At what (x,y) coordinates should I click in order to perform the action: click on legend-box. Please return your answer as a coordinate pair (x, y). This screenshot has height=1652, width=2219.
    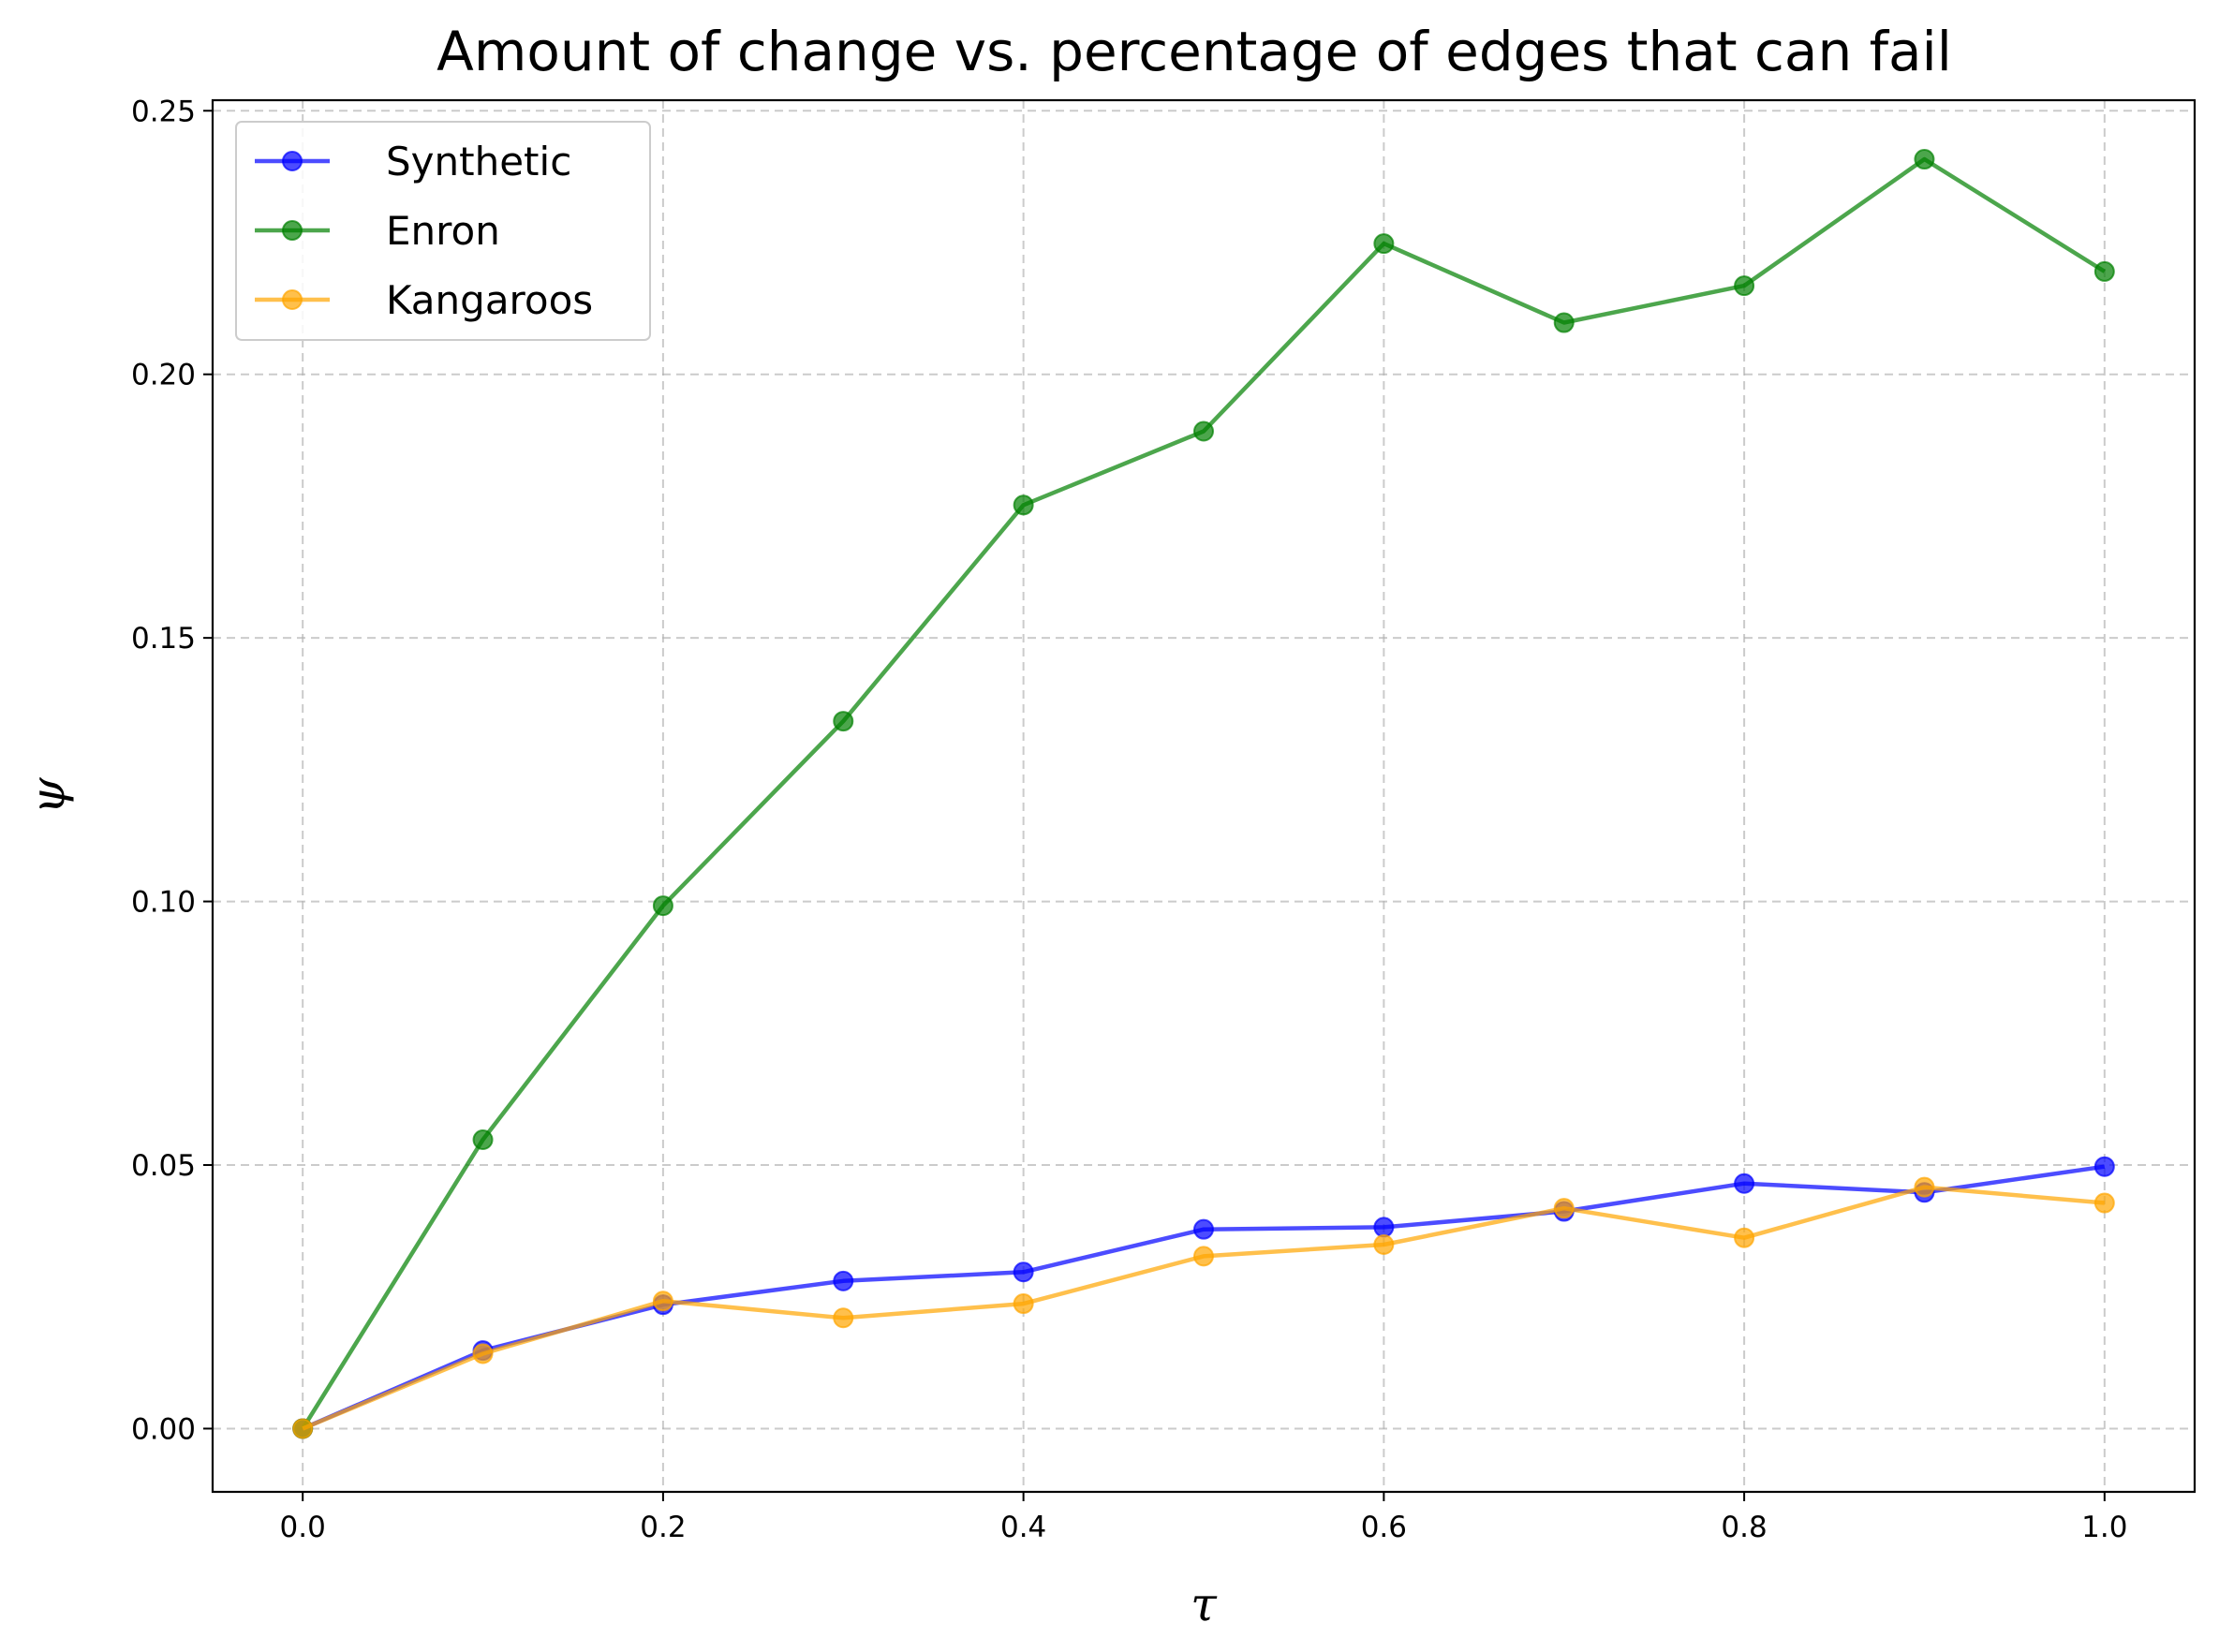
    Looking at the image, I should click on (443, 231).